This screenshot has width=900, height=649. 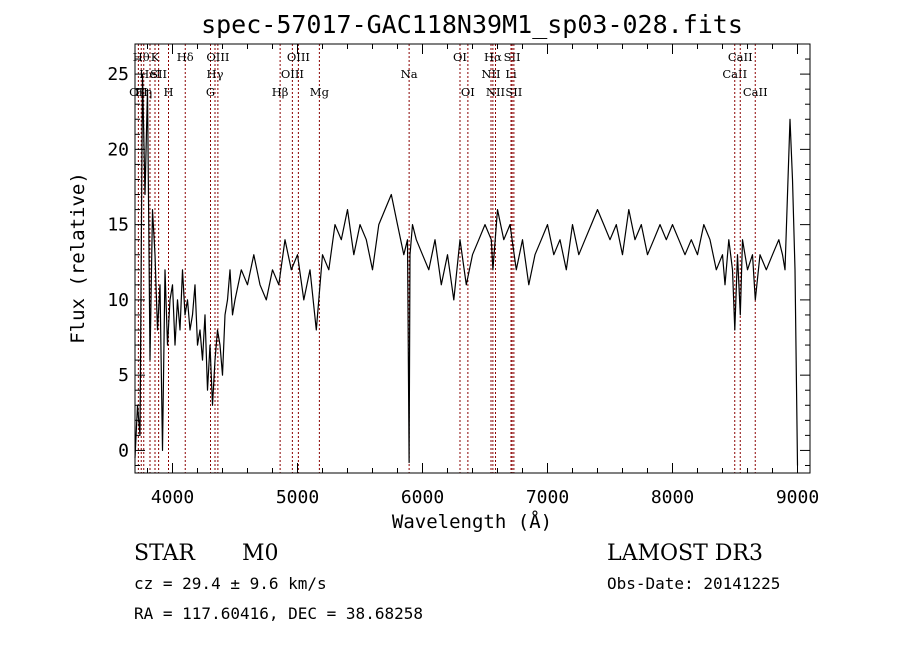 What do you see at coordinates (141, 57) in the screenshot?
I see `line-marker-label: Hθ` at bounding box center [141, 57].